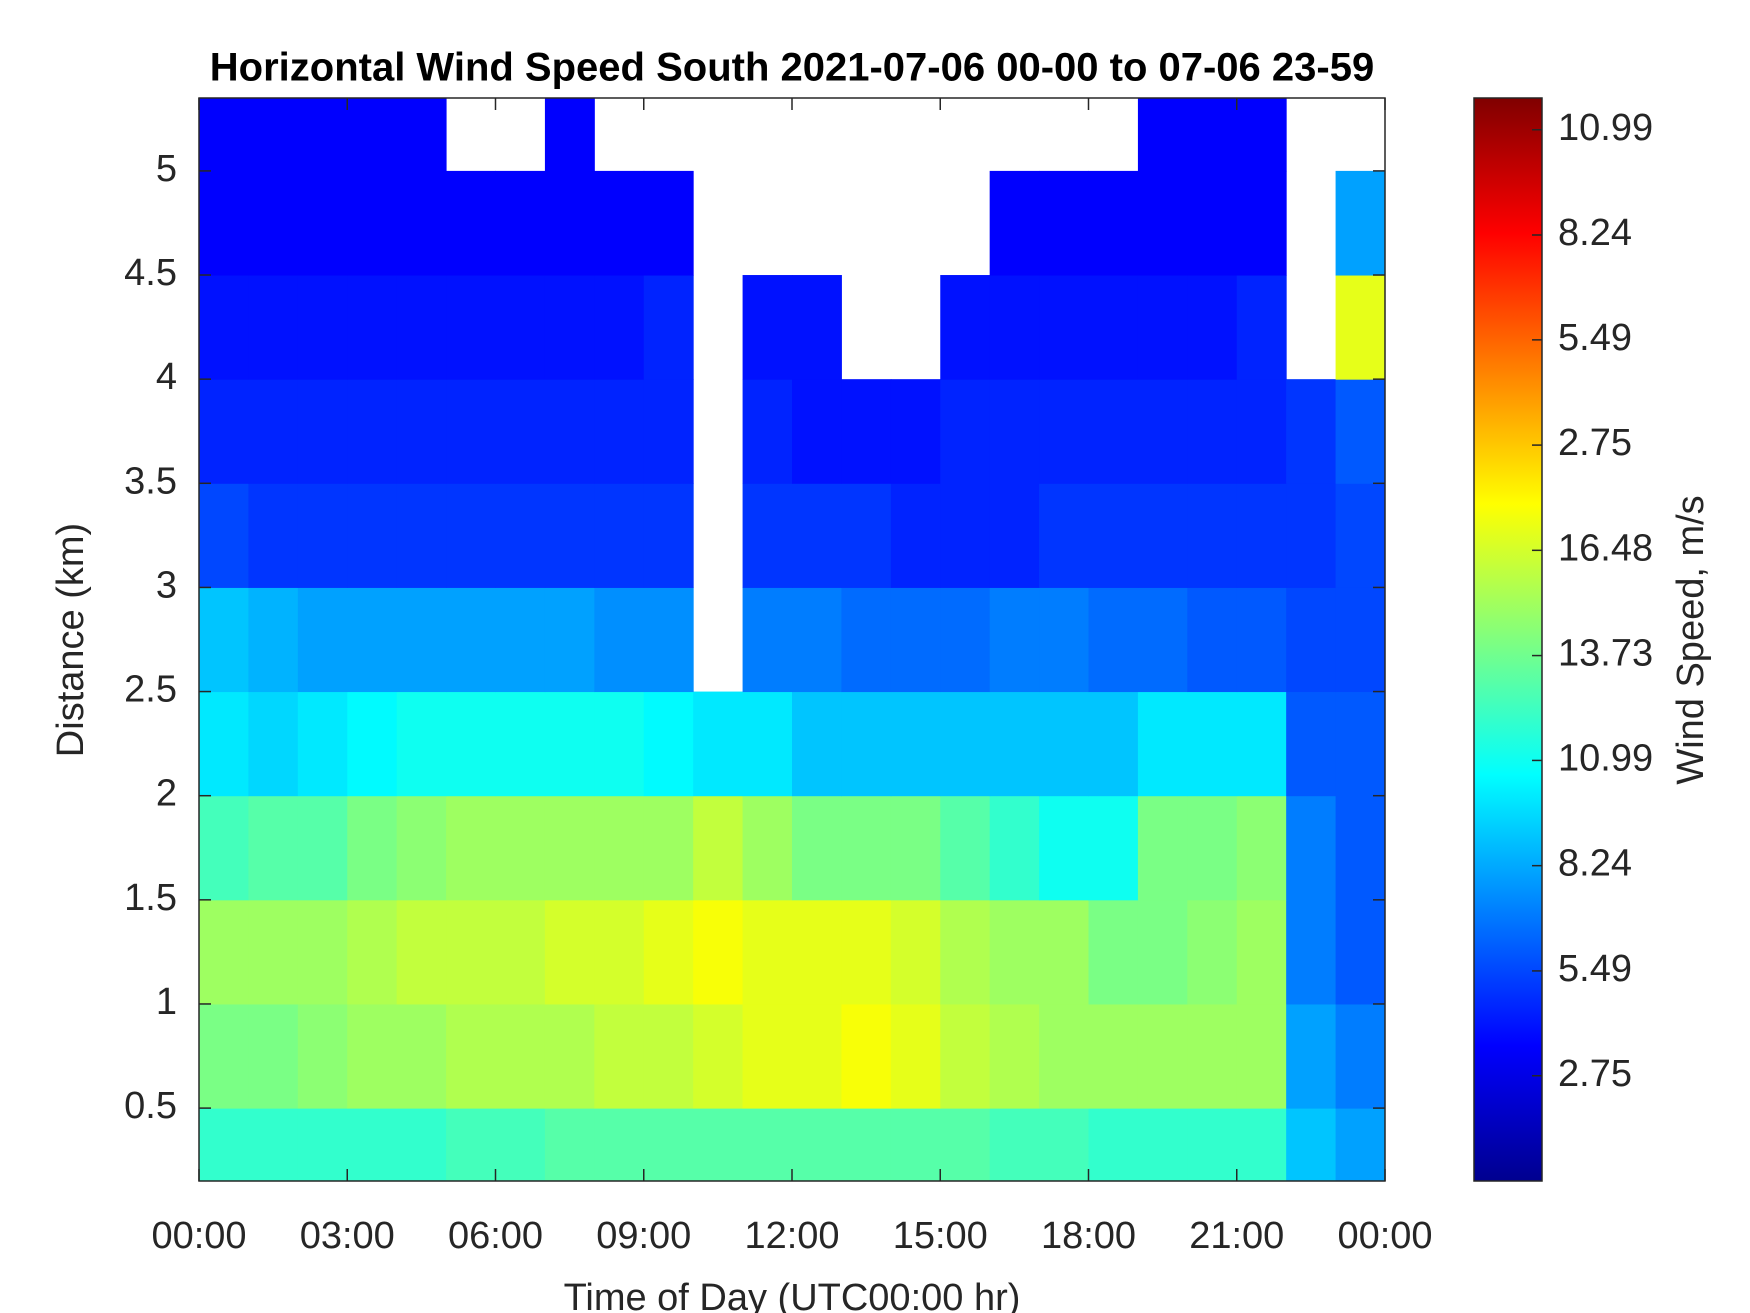 This screenshot has height=1313, width=1750. What do you see at coordinates (166, 377) in the screenshot?
I see `y-tick-label: 4` at bounding box center [166, 377].